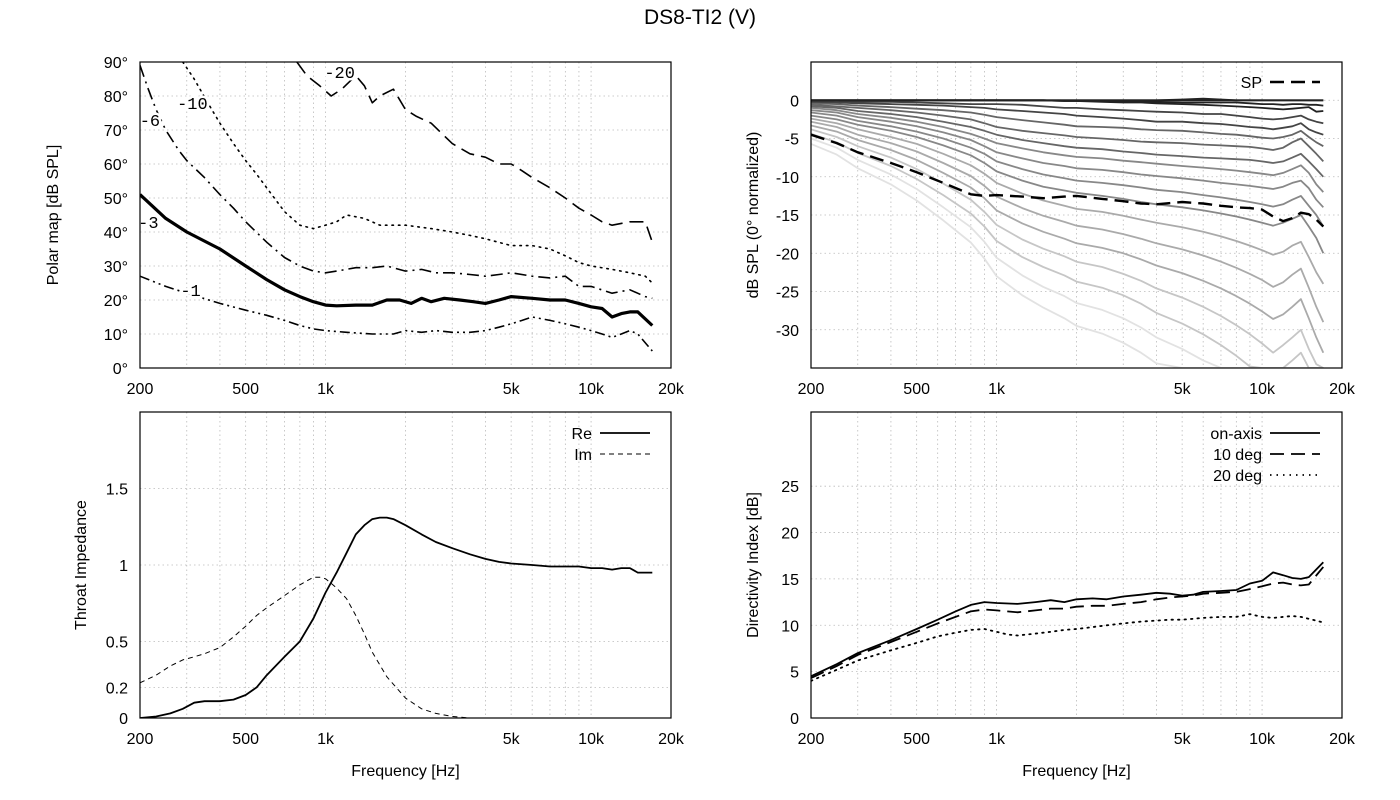  I want to click on y-tick-label: 0.2, so click(117, 688).